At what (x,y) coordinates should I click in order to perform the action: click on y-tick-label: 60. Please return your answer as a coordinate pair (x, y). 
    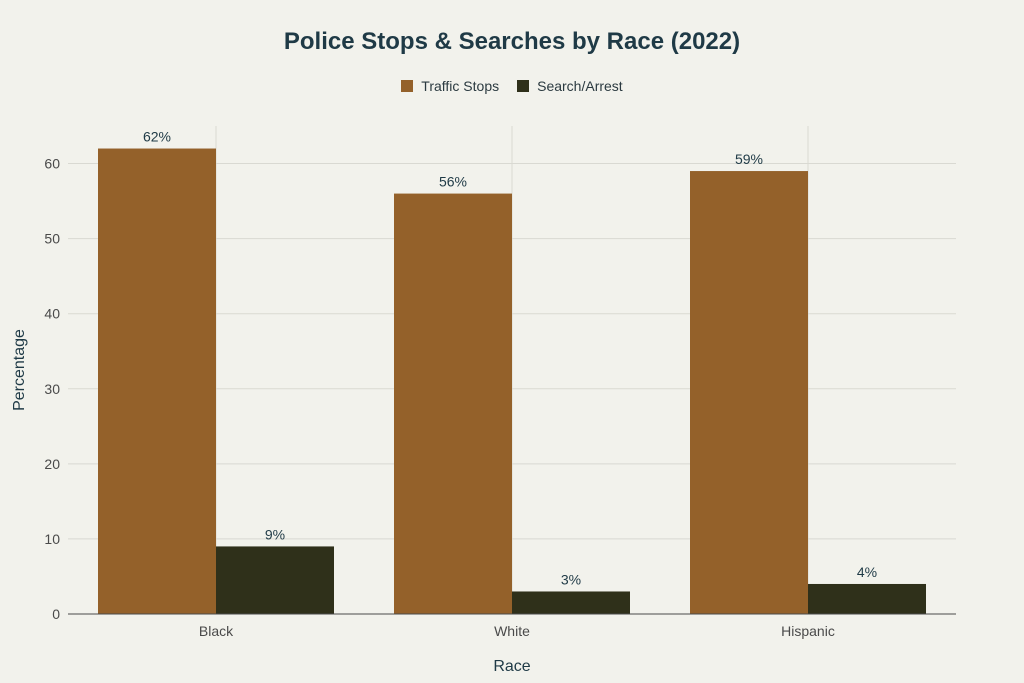
    Looking at the image, I should click on (52, 164).